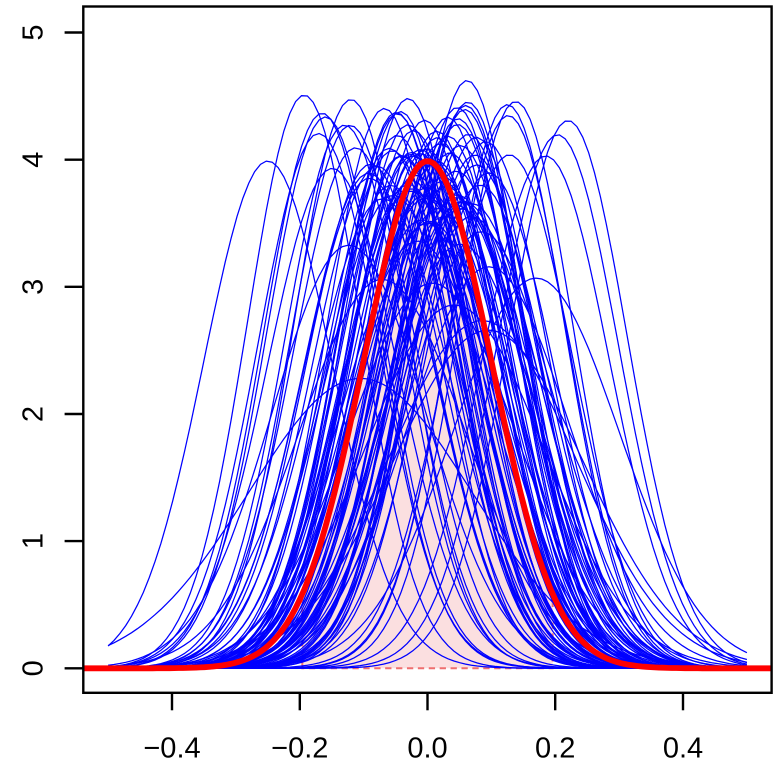 This screenshot has width=783, height=771. What do you see at coordinates (555, 749) in the screenshot?
I see `svg-text: 0.2` at bounding box center [555, 749].